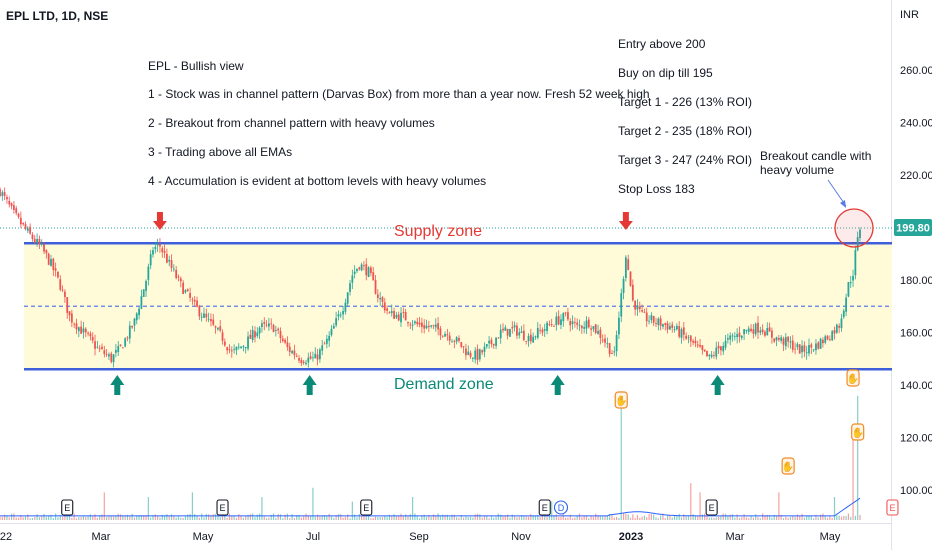 This screenshot has height=550, width=932. I want to click on svg-text: D, so click(561, 508).